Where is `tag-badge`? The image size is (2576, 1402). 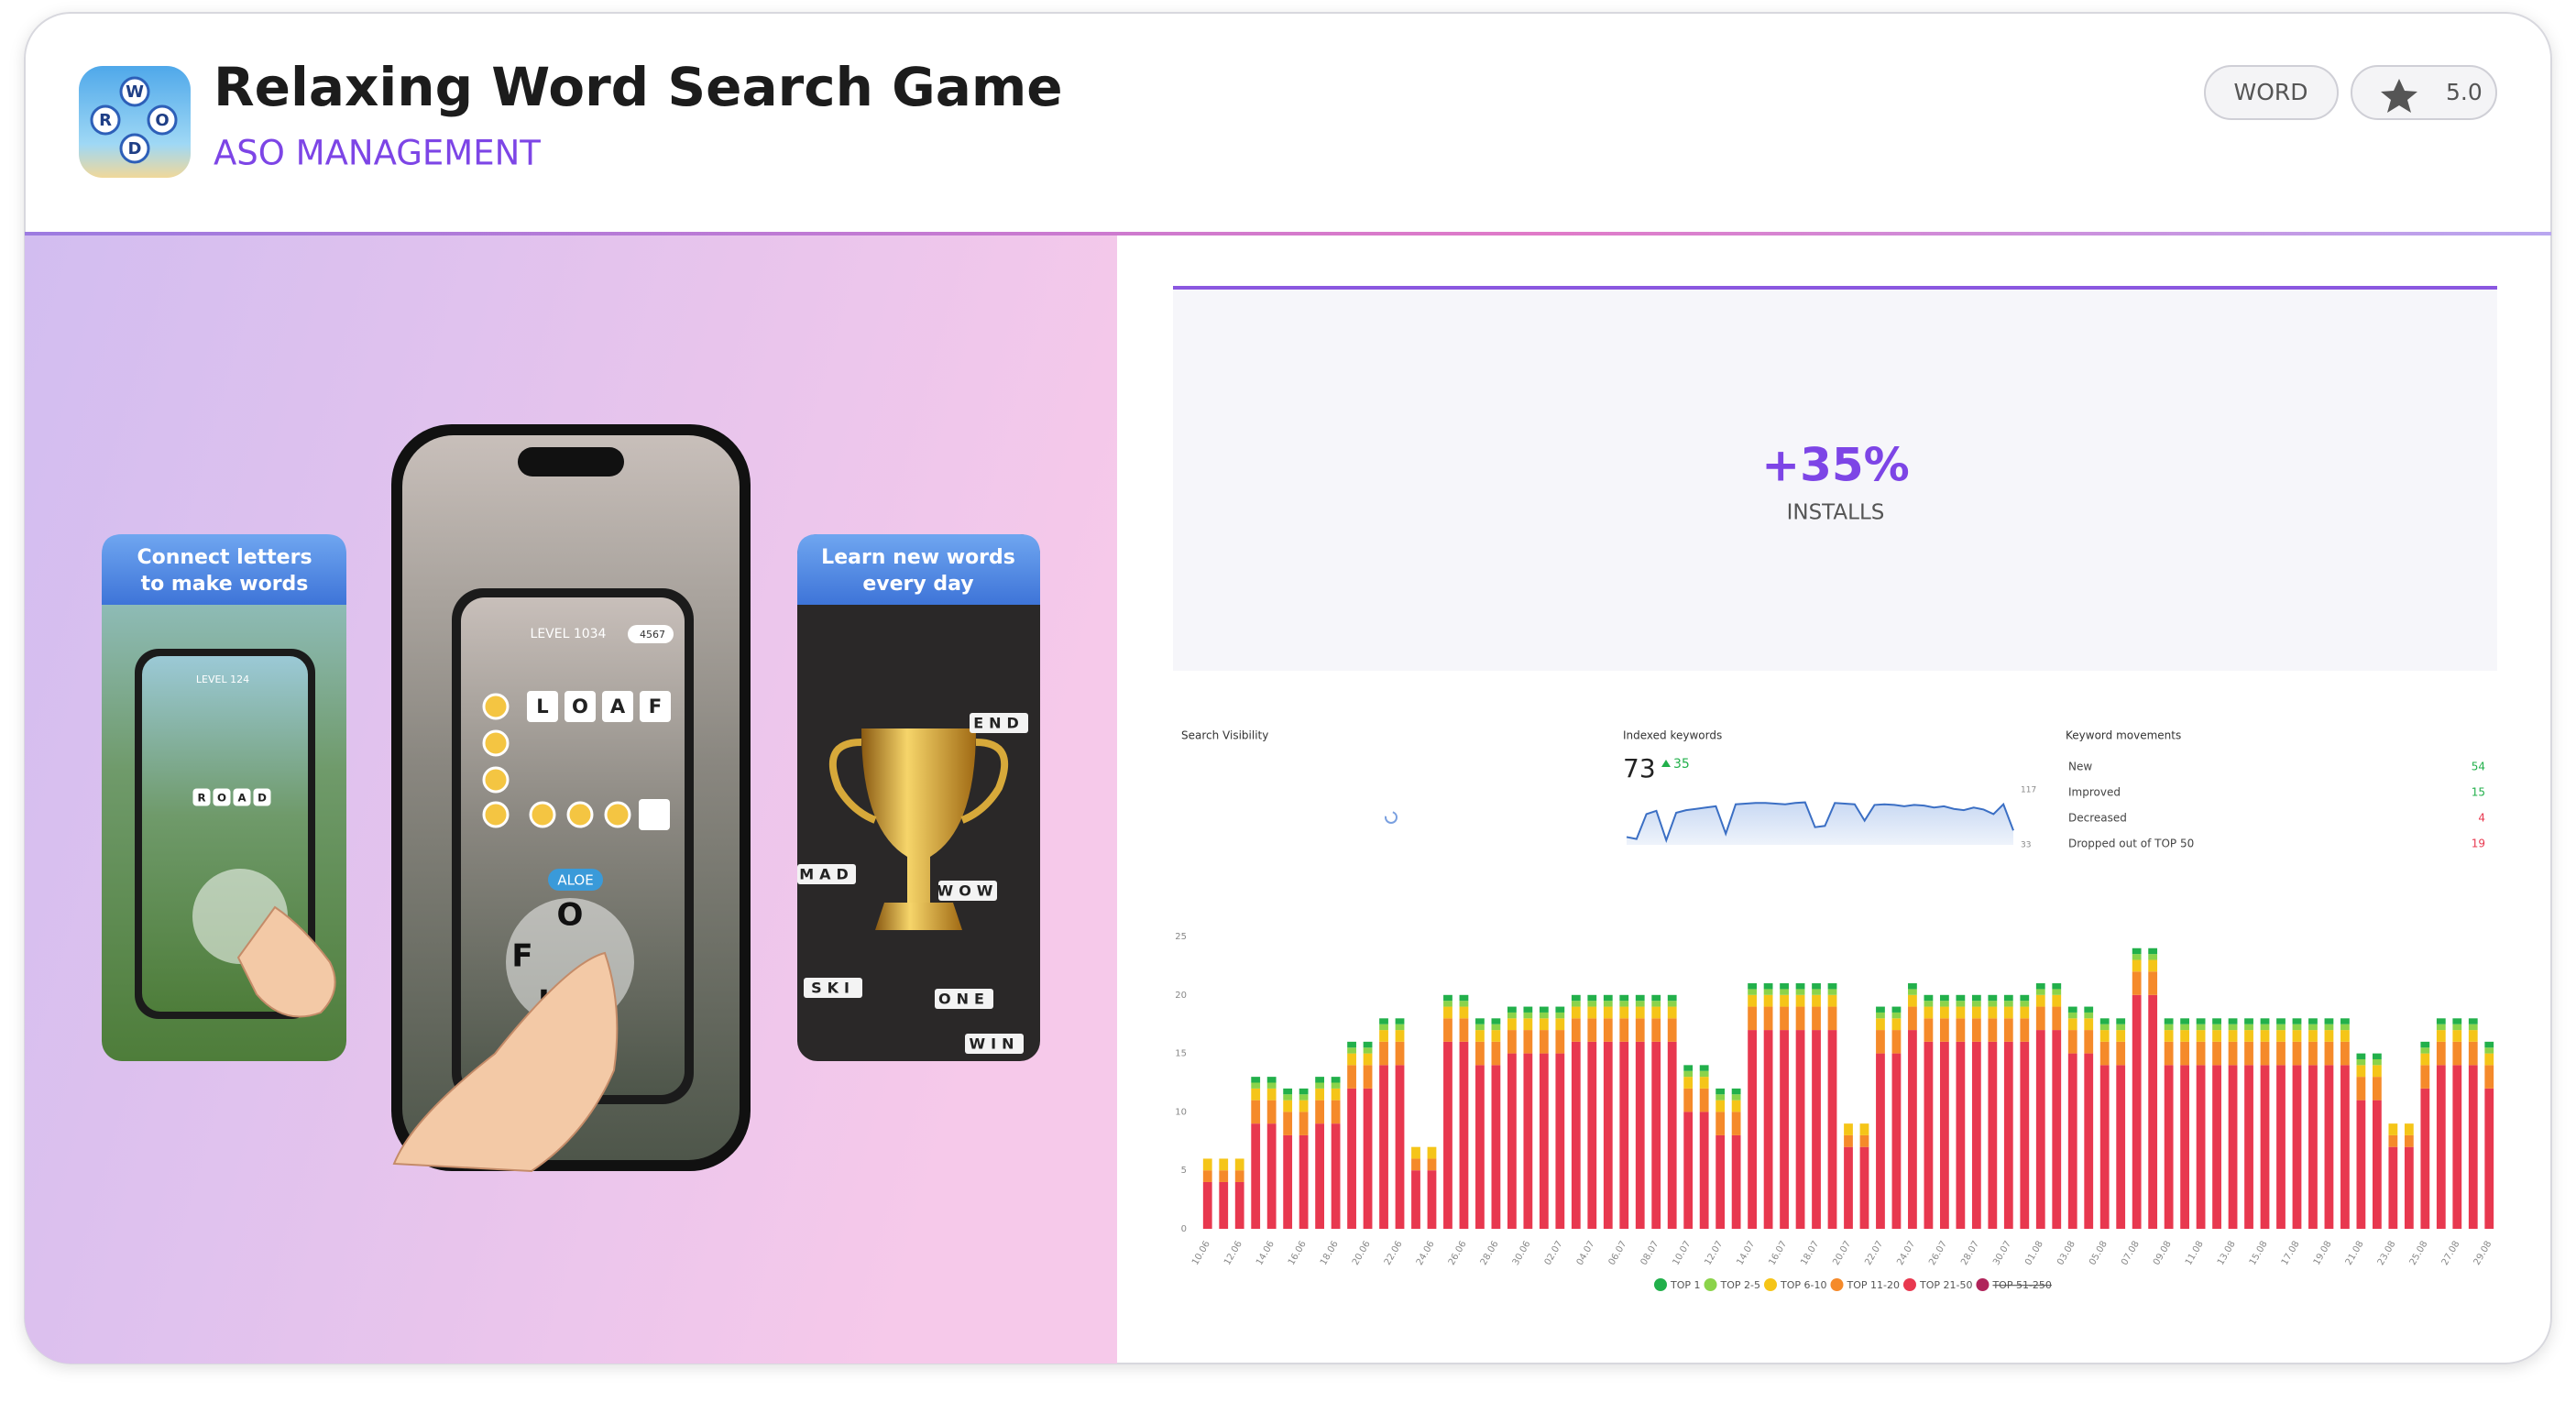 tag-badge is located at coordinates (2271, 92).